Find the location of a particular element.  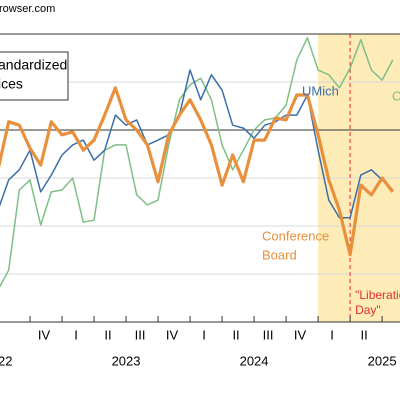

x-year-label: 2023 is located at coordinates (126, 360).